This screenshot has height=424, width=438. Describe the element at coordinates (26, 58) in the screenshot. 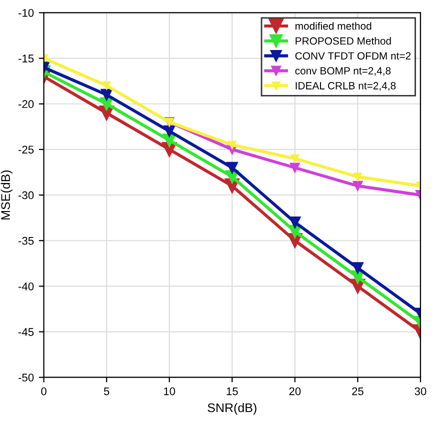

I see `y-tick-label: -15` at that location.